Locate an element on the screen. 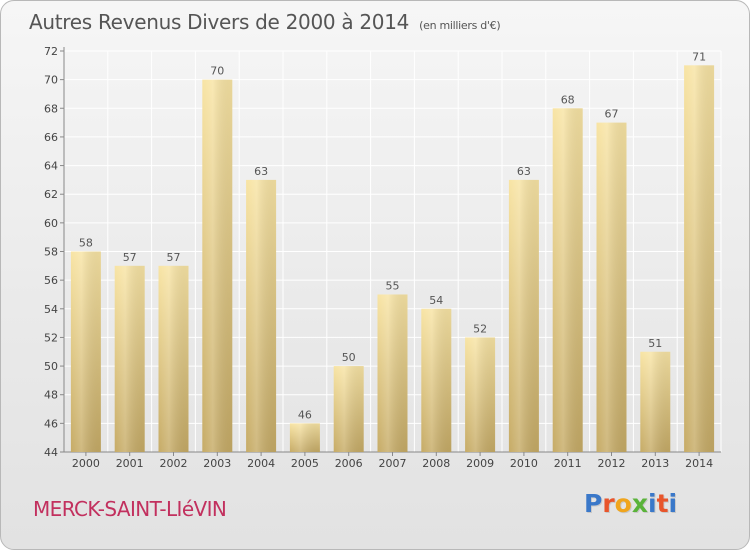  x-tick-label: 2012 is located at coordinates (612, 463).